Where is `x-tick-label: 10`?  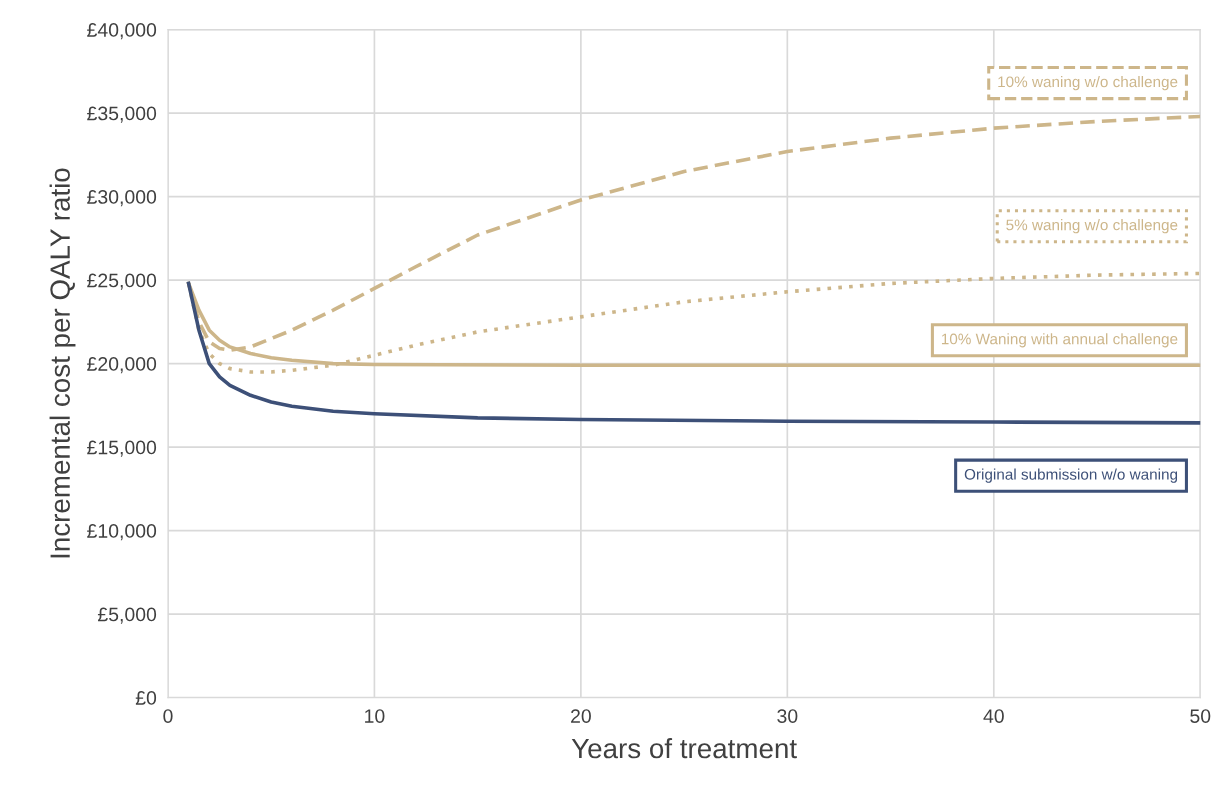
x-tick-label: 10 is located at coordinates (375, 716).